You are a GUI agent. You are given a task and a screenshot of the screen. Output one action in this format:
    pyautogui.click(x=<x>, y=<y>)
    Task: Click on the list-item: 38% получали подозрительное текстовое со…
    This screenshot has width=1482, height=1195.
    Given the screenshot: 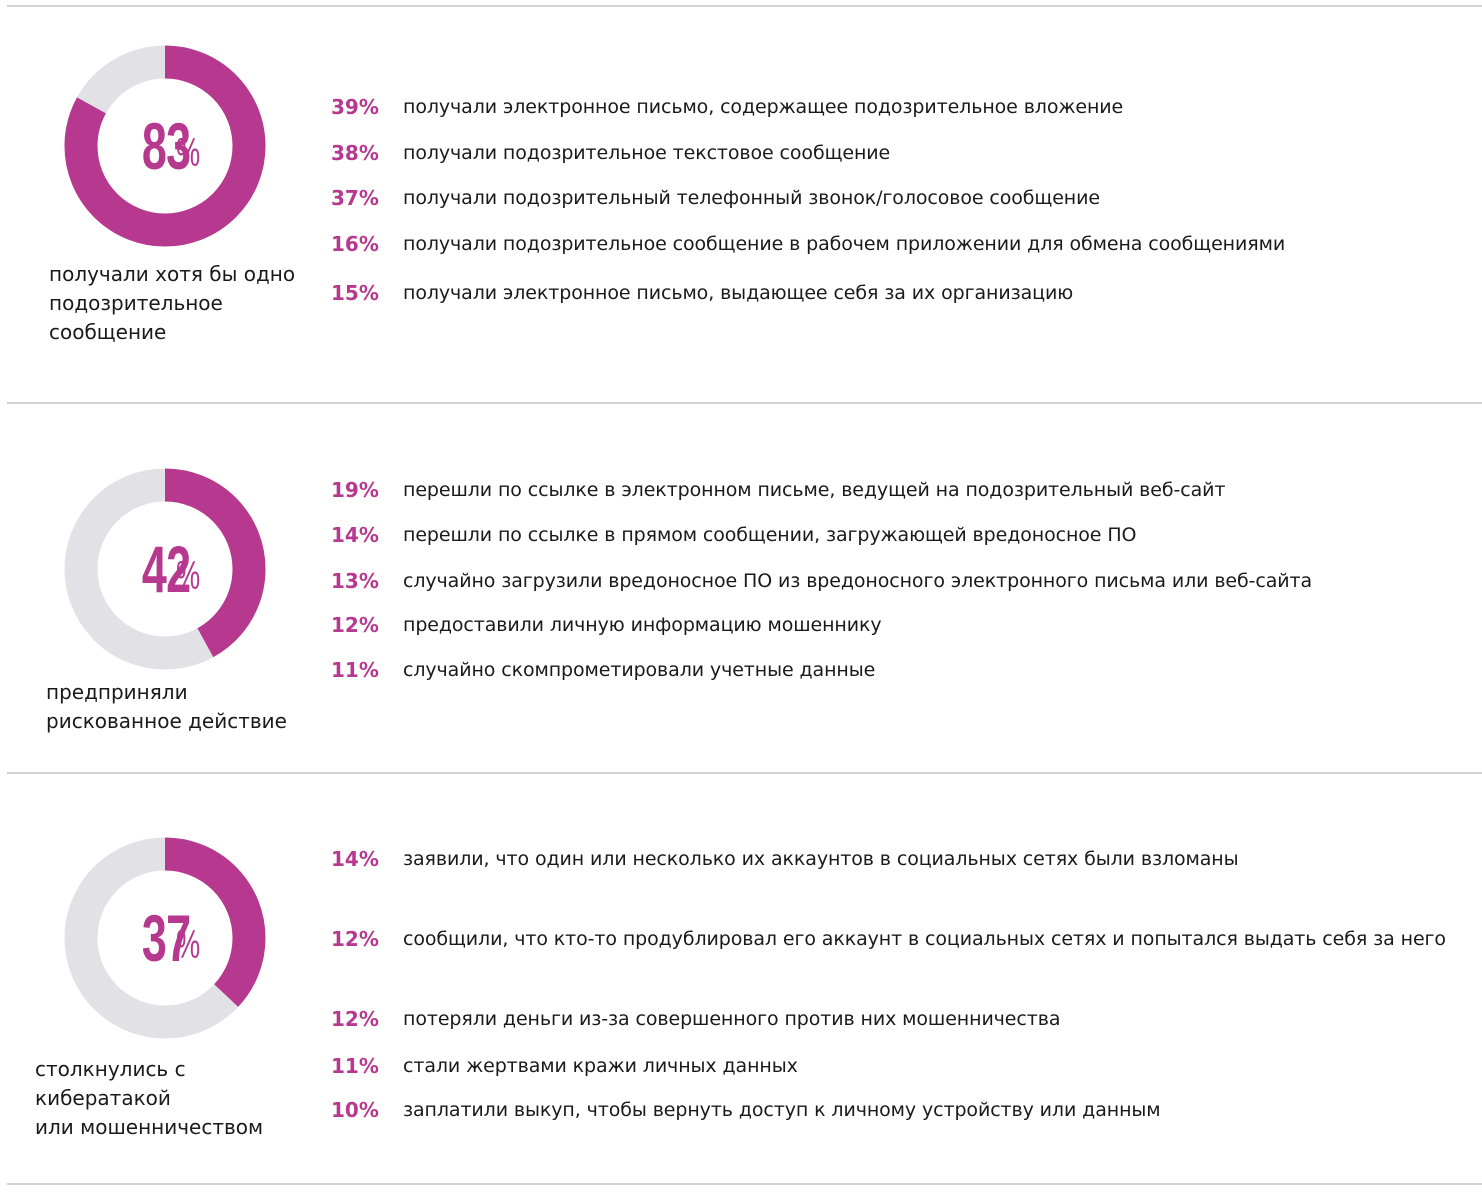 What is the action you would take?
    pyautogui.click(x=610, y=153)
    